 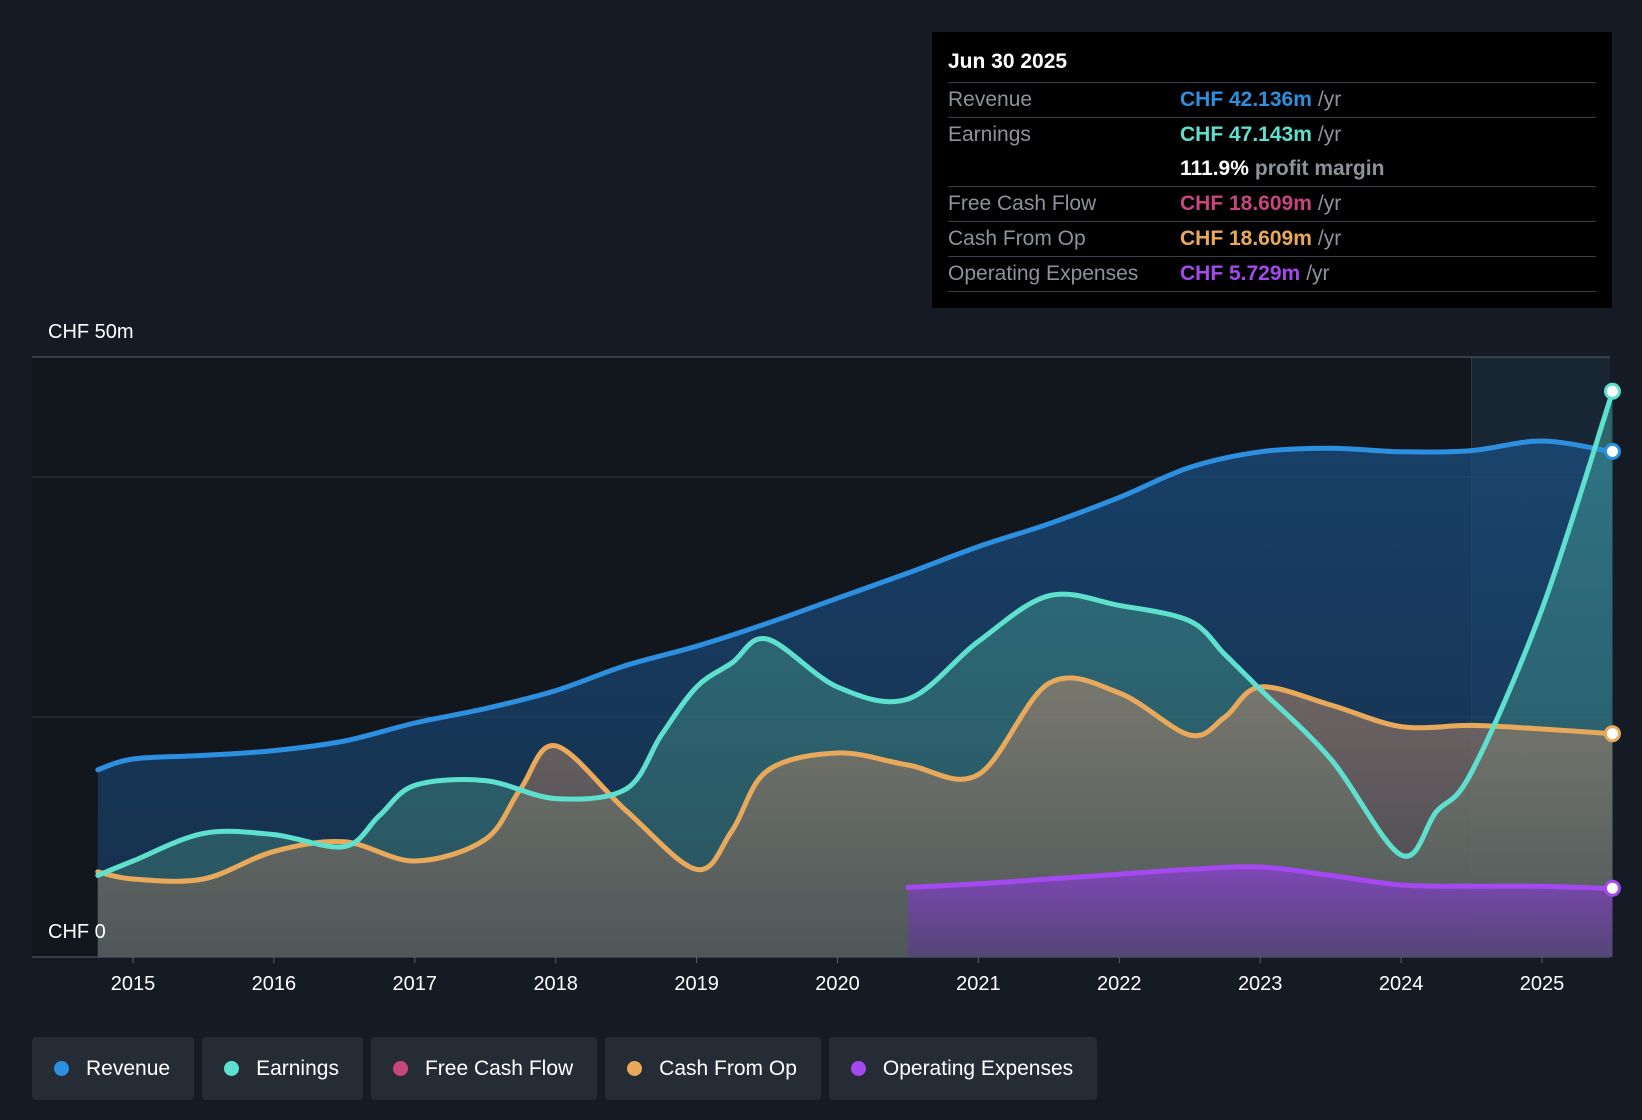 What do you see at coordinates (274, 984) in the screenshot?
I see `x-tick-label: 2016` at bounding box center [274, 984].